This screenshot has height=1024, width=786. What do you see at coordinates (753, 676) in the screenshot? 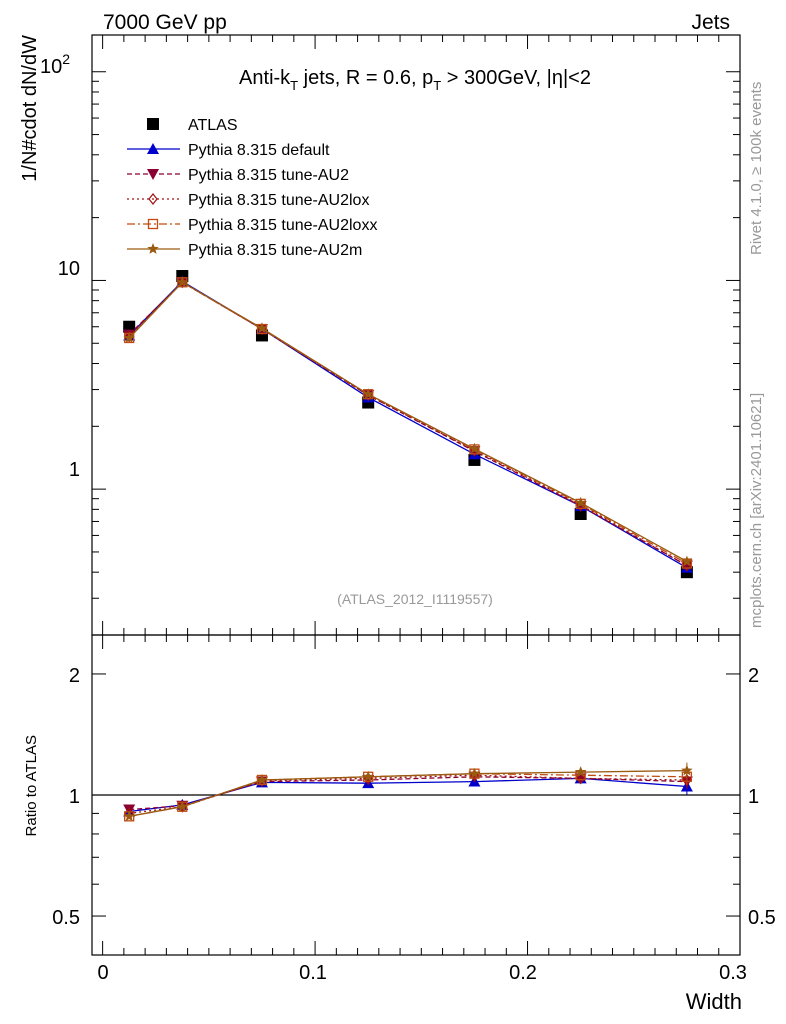
I see `ratio-ytick-label-2-right: 2` at bounding box center [753, 676].